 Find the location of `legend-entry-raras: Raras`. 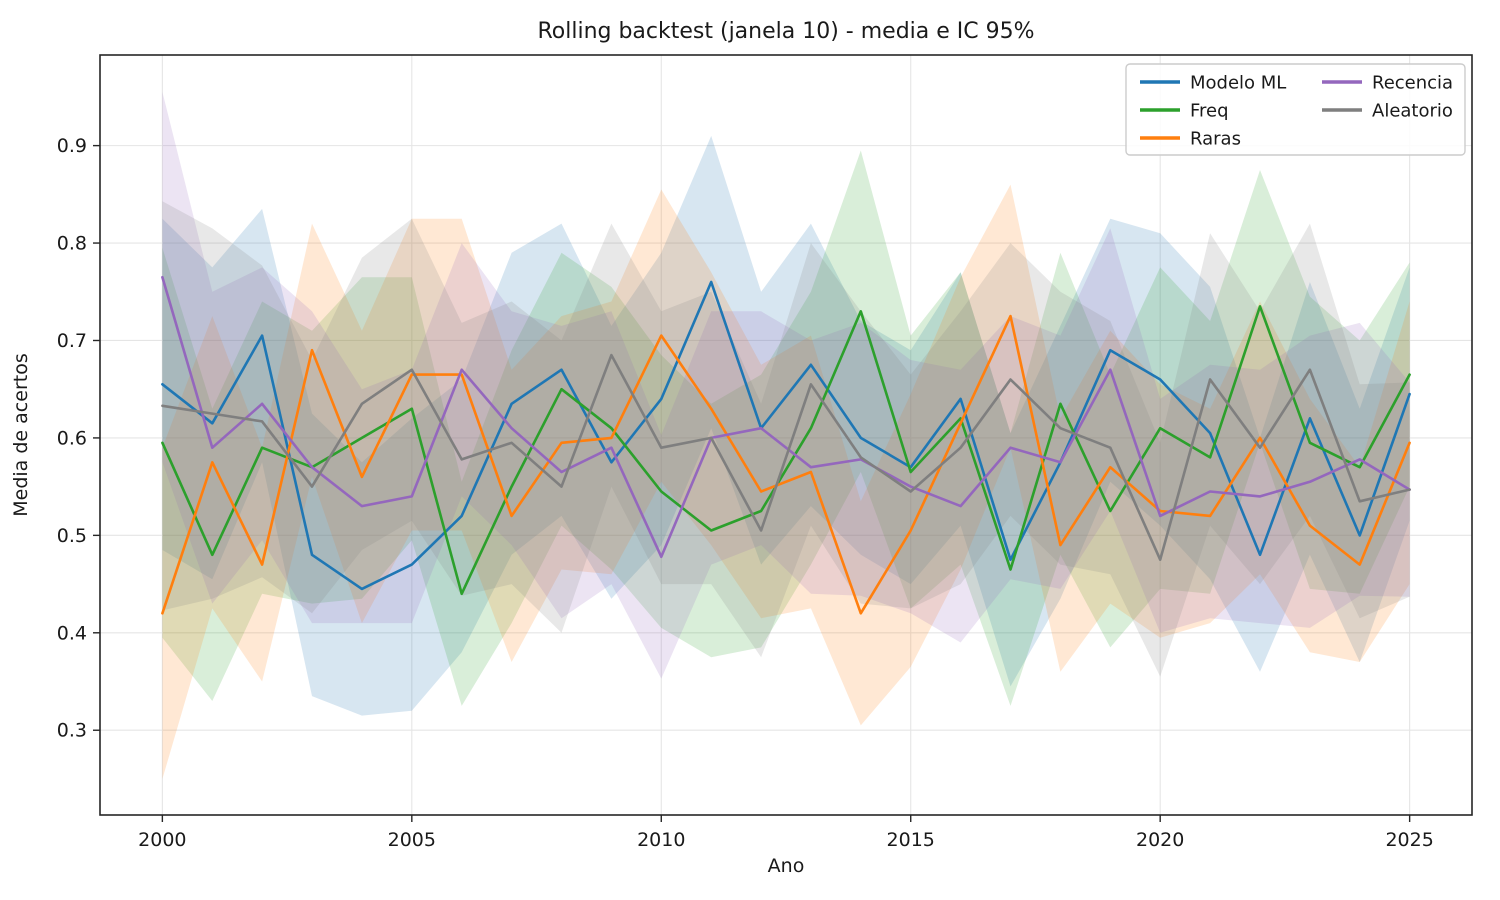

legend-entry-raras: Raras is located at coordinates (1190, 139).